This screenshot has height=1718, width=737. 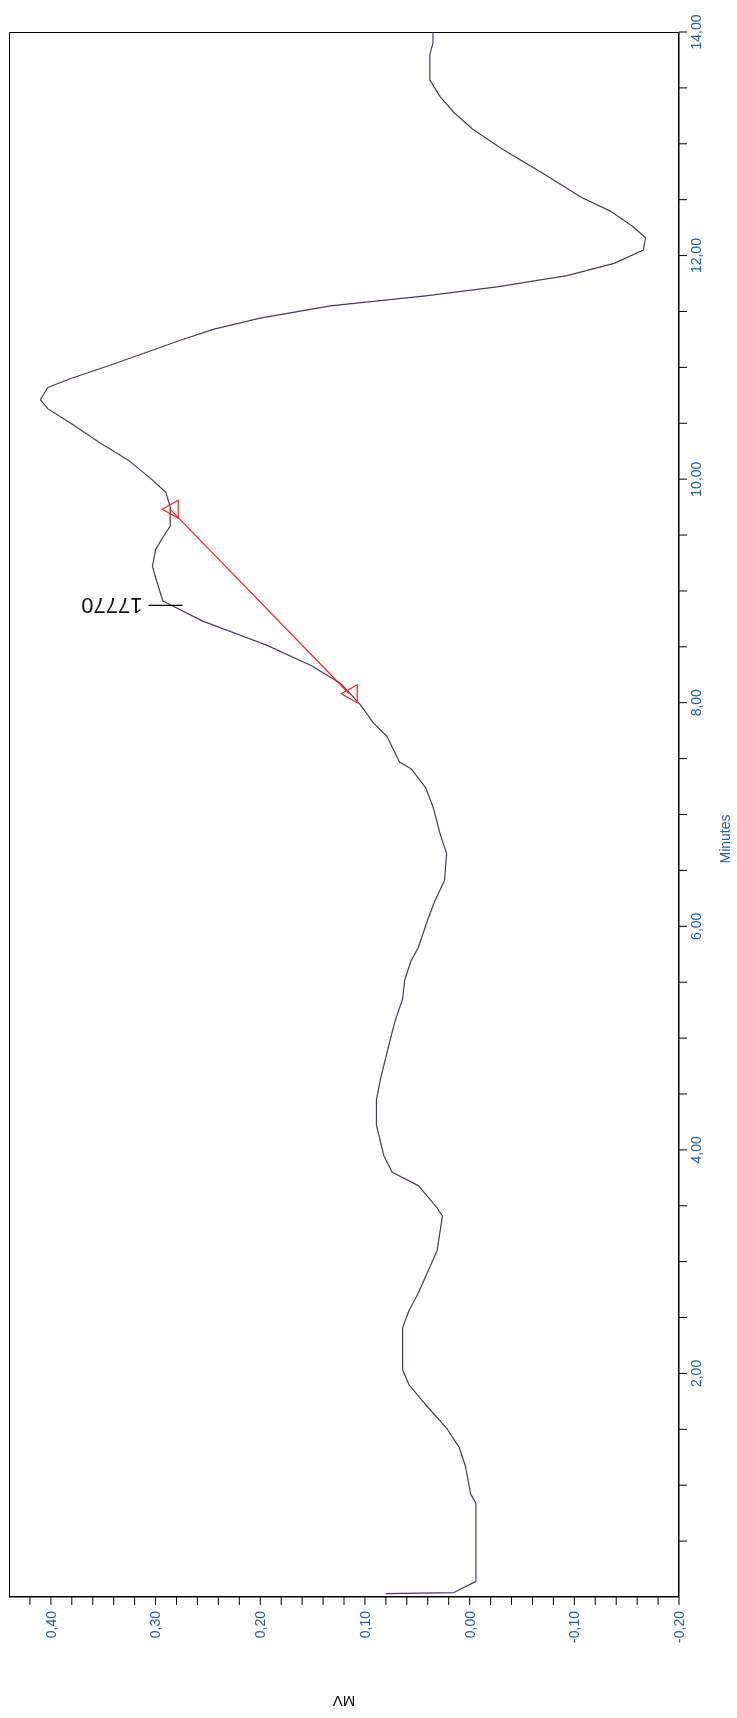 I want to click on x-tick-label: 0,00, so click(x=469, y=1624).